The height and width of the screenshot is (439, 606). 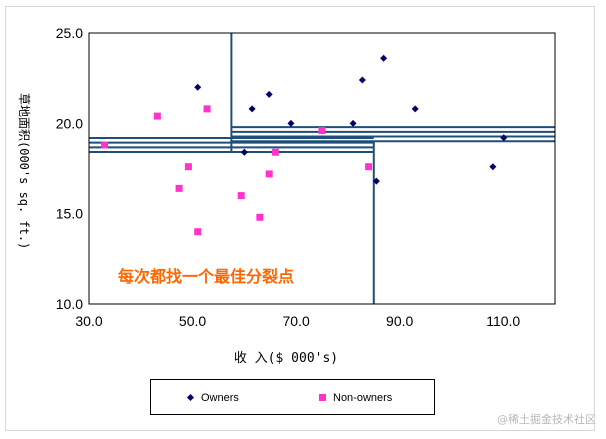 I want to click on x-tick-label: 70.0, so click(x=295, y=321).